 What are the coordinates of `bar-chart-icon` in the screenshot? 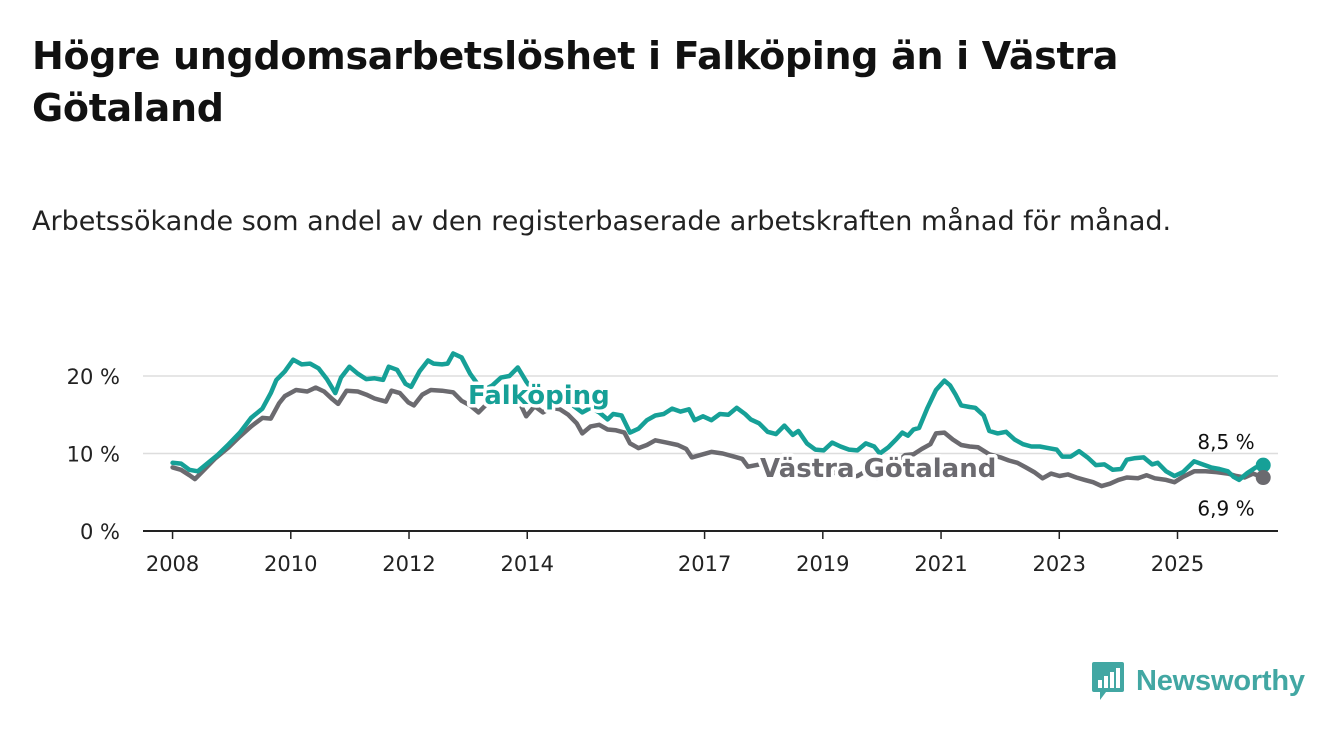 It's located at (1108, 681).